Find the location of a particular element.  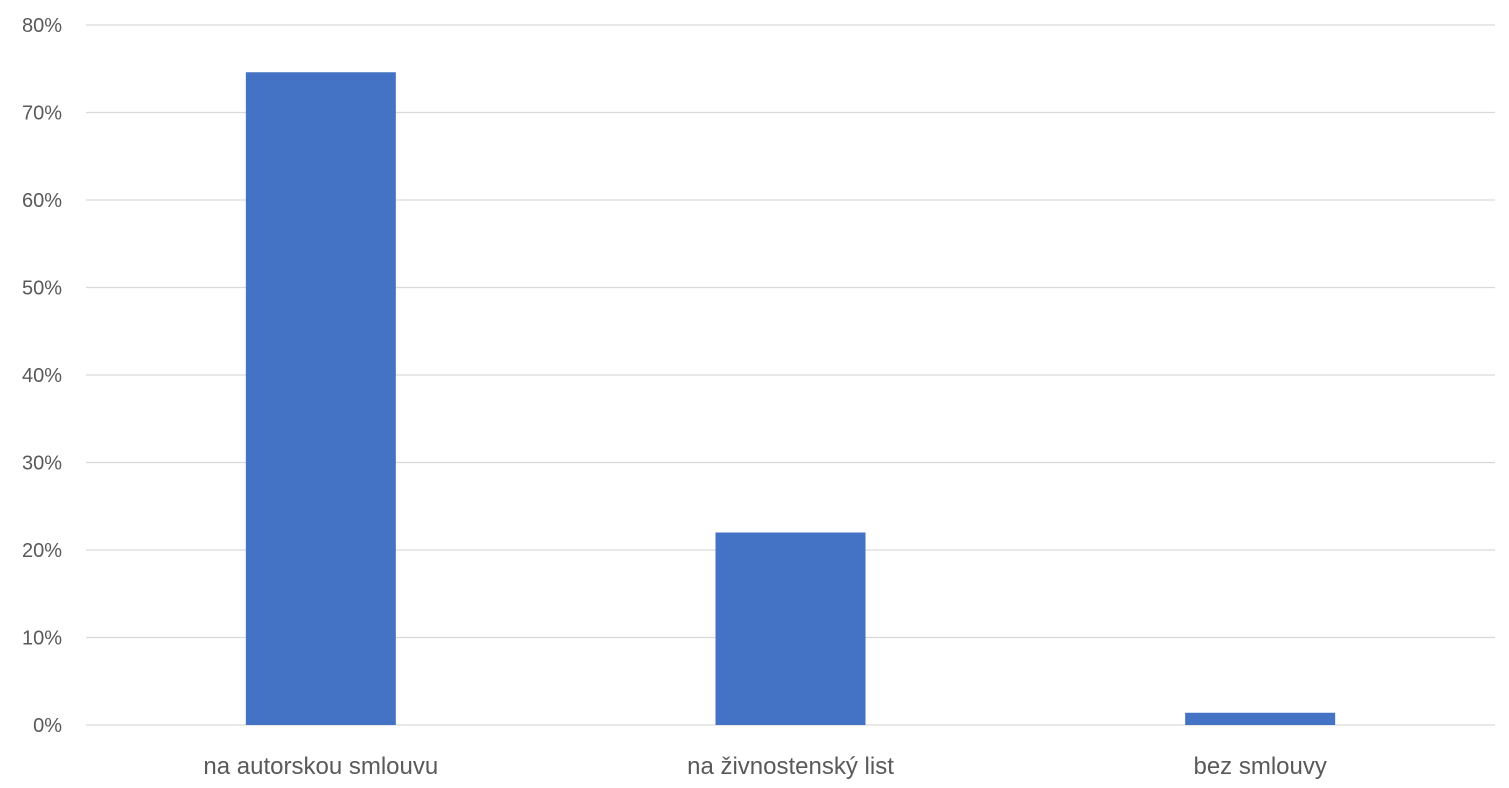

y-tick-label: 70% is located at coordinates (42, 114).